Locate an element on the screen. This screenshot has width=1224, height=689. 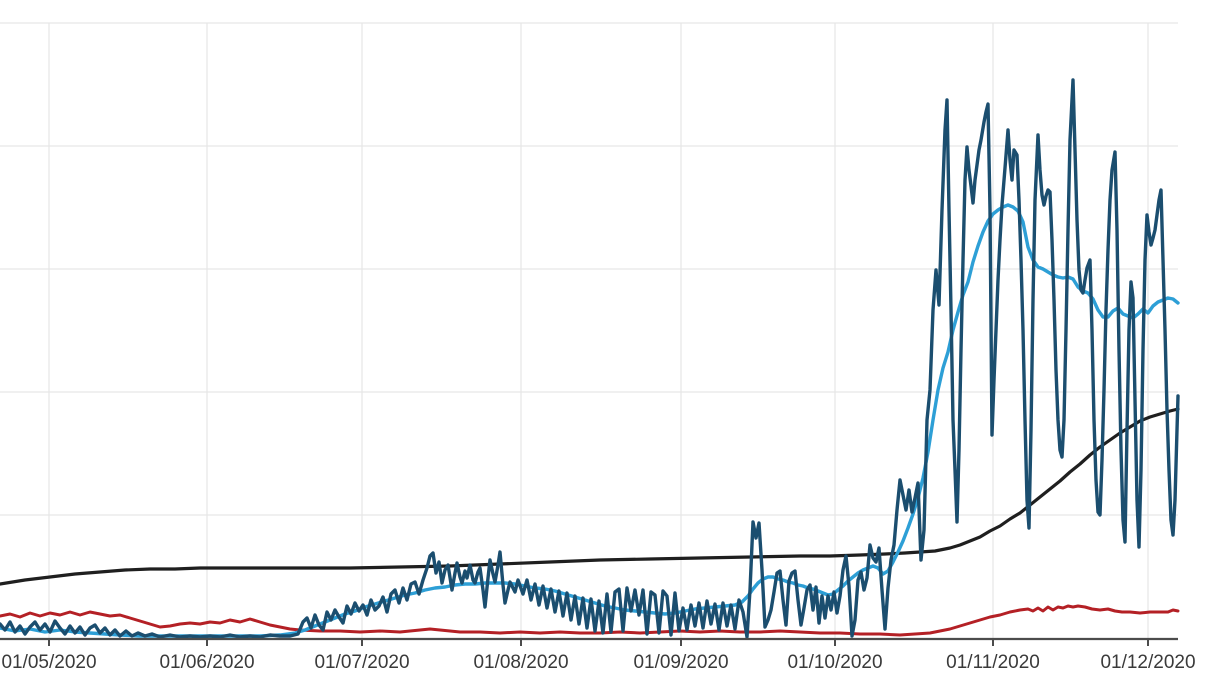
x-tick-label: 01/06/2020 is located at coordinates (206, 662).